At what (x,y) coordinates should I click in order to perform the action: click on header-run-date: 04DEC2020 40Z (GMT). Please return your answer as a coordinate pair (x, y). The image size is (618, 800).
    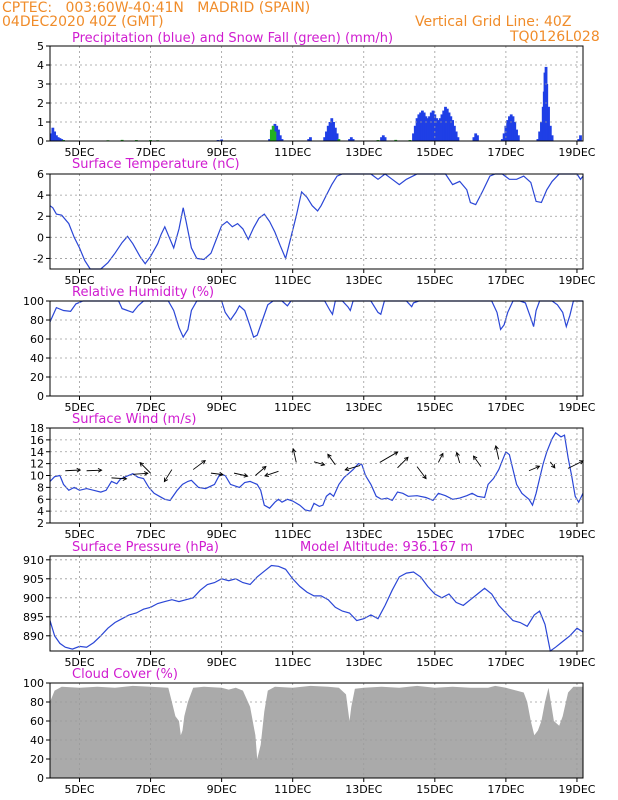
    Looking at the image, I should click on (83, 22).